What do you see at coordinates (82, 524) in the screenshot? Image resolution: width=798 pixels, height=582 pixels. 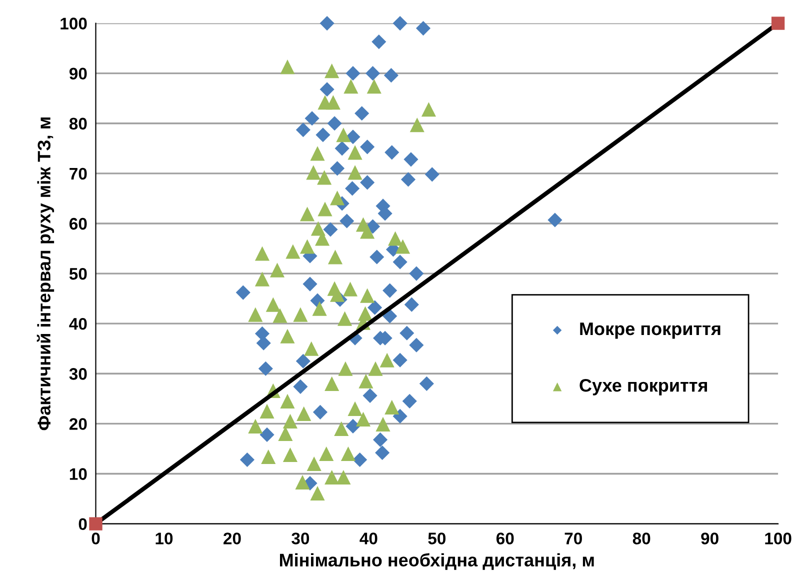 I see `y-tick-label: 0` at bounding box center [82, 524].